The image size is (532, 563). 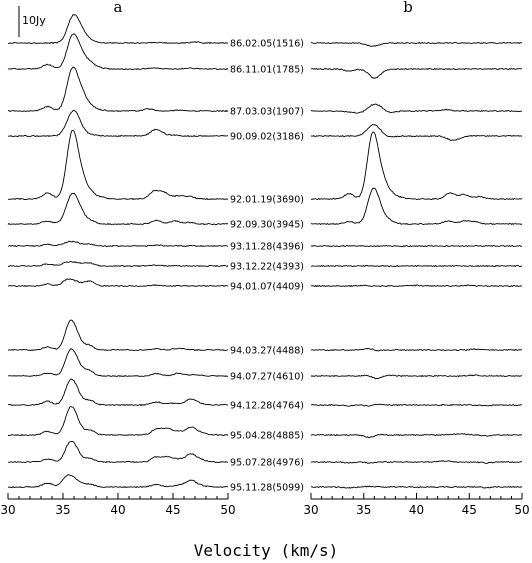 I want to click on epoch-label: 93.12.22(4393), so click(x=267, y=267).